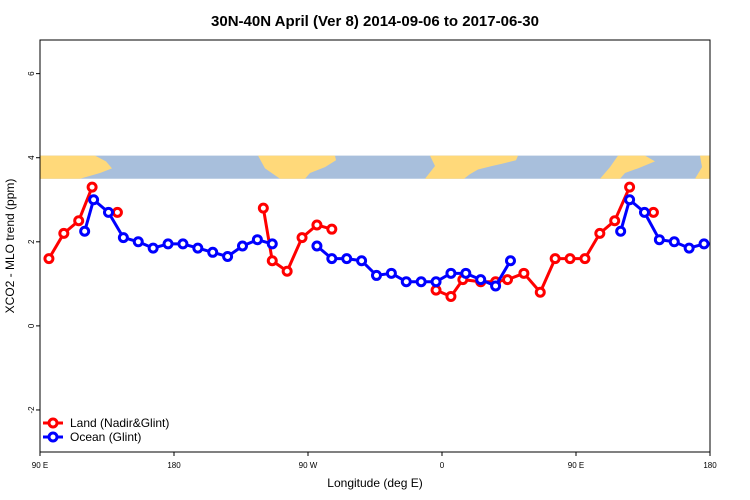 The image size is (750, 500). I want to click on y-tick-label: 6, so click(31, 73).